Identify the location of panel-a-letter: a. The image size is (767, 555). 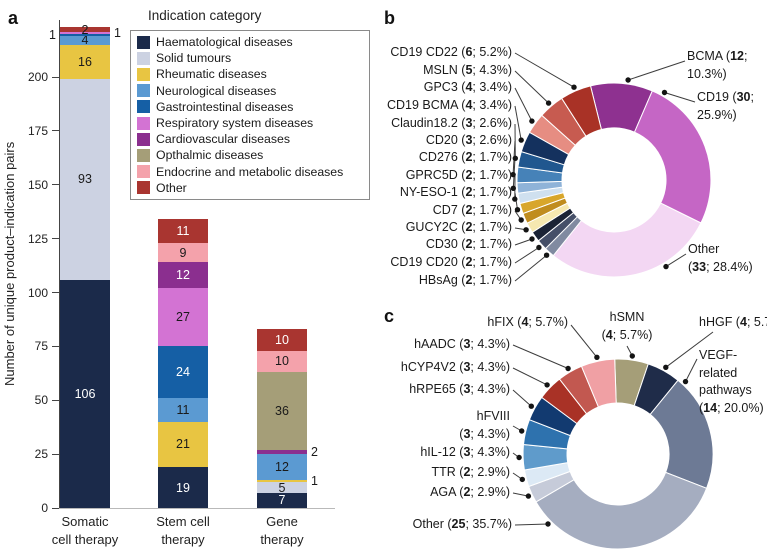
(13, 18).